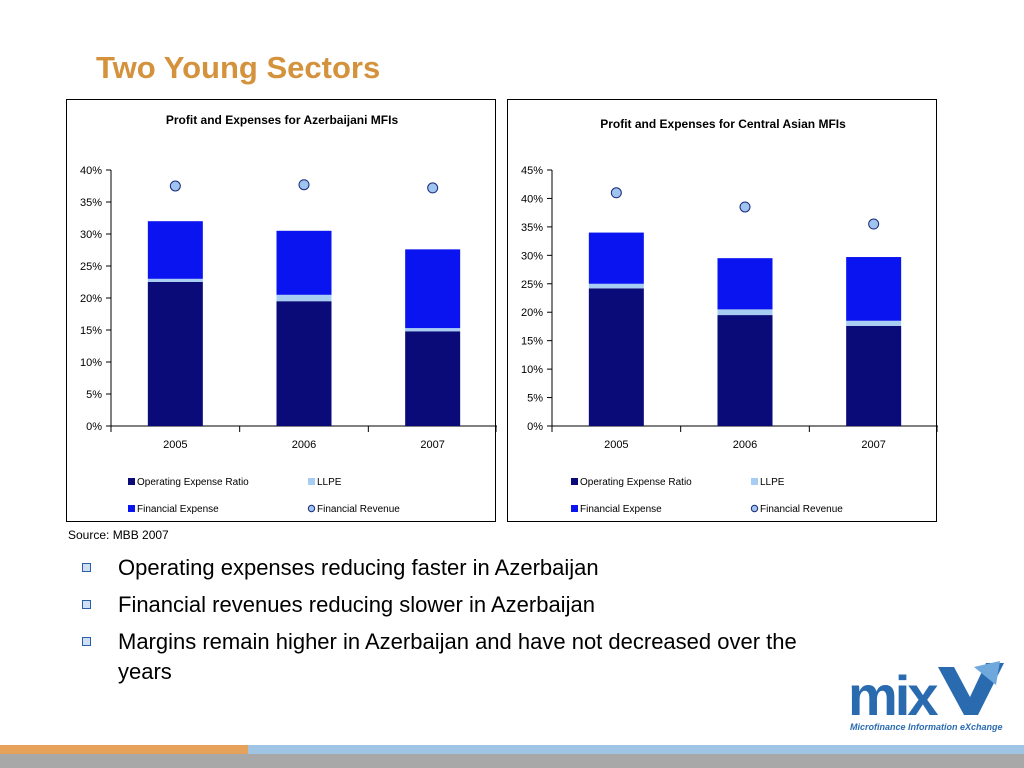 This screenshot has height=768, width=1024. I want to click on logo-wordmark: mix, so click(893, 695).